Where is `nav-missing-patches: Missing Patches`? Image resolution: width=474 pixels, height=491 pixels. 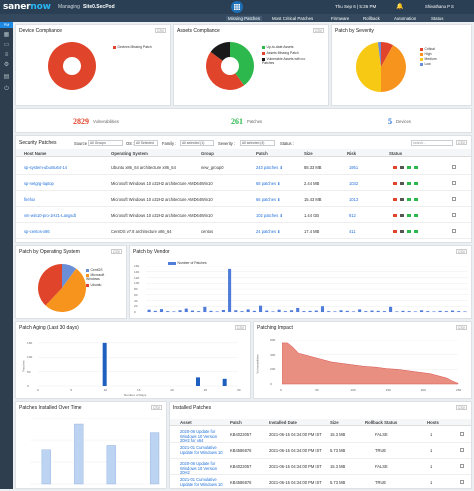
nav-missing-patches: Missing Patches is located at coordinates (244, 18).